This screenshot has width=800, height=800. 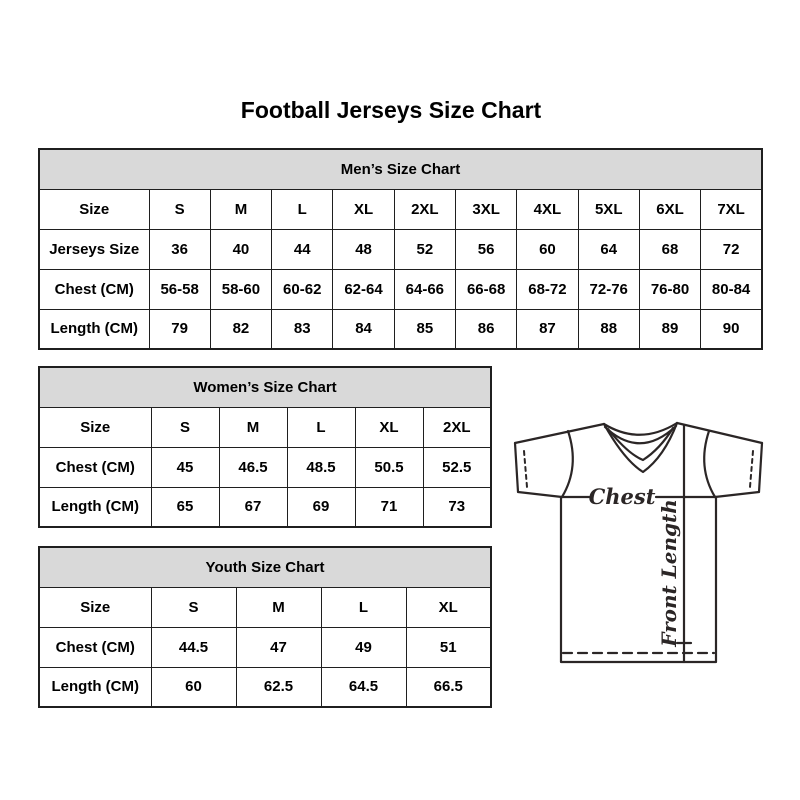 I want to click on value-cell: 67, so click(x=253, y=507).